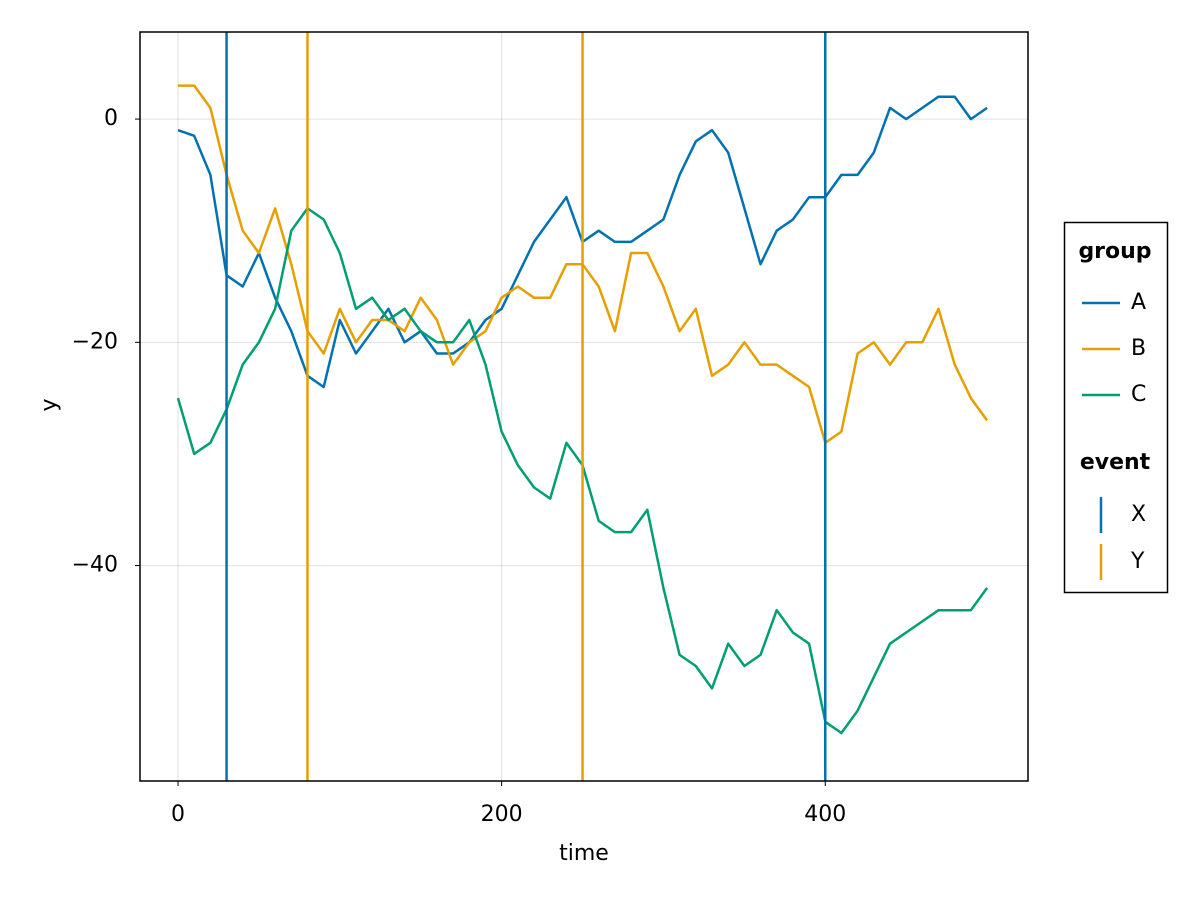  I want to click on legend-label: B, so click(1138, 348).